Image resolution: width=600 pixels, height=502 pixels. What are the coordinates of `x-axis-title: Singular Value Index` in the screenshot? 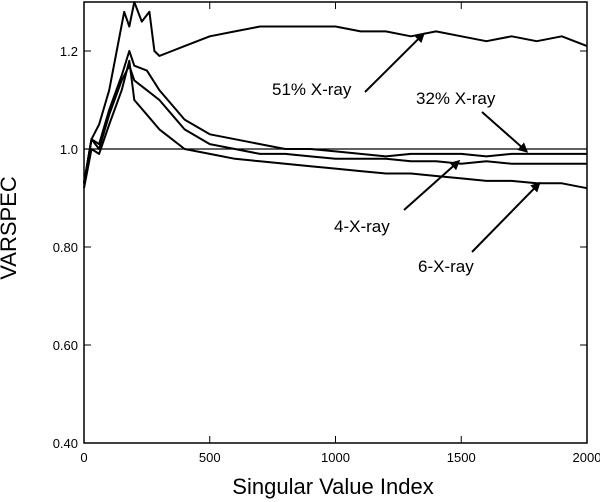 It's located at (332, 486).